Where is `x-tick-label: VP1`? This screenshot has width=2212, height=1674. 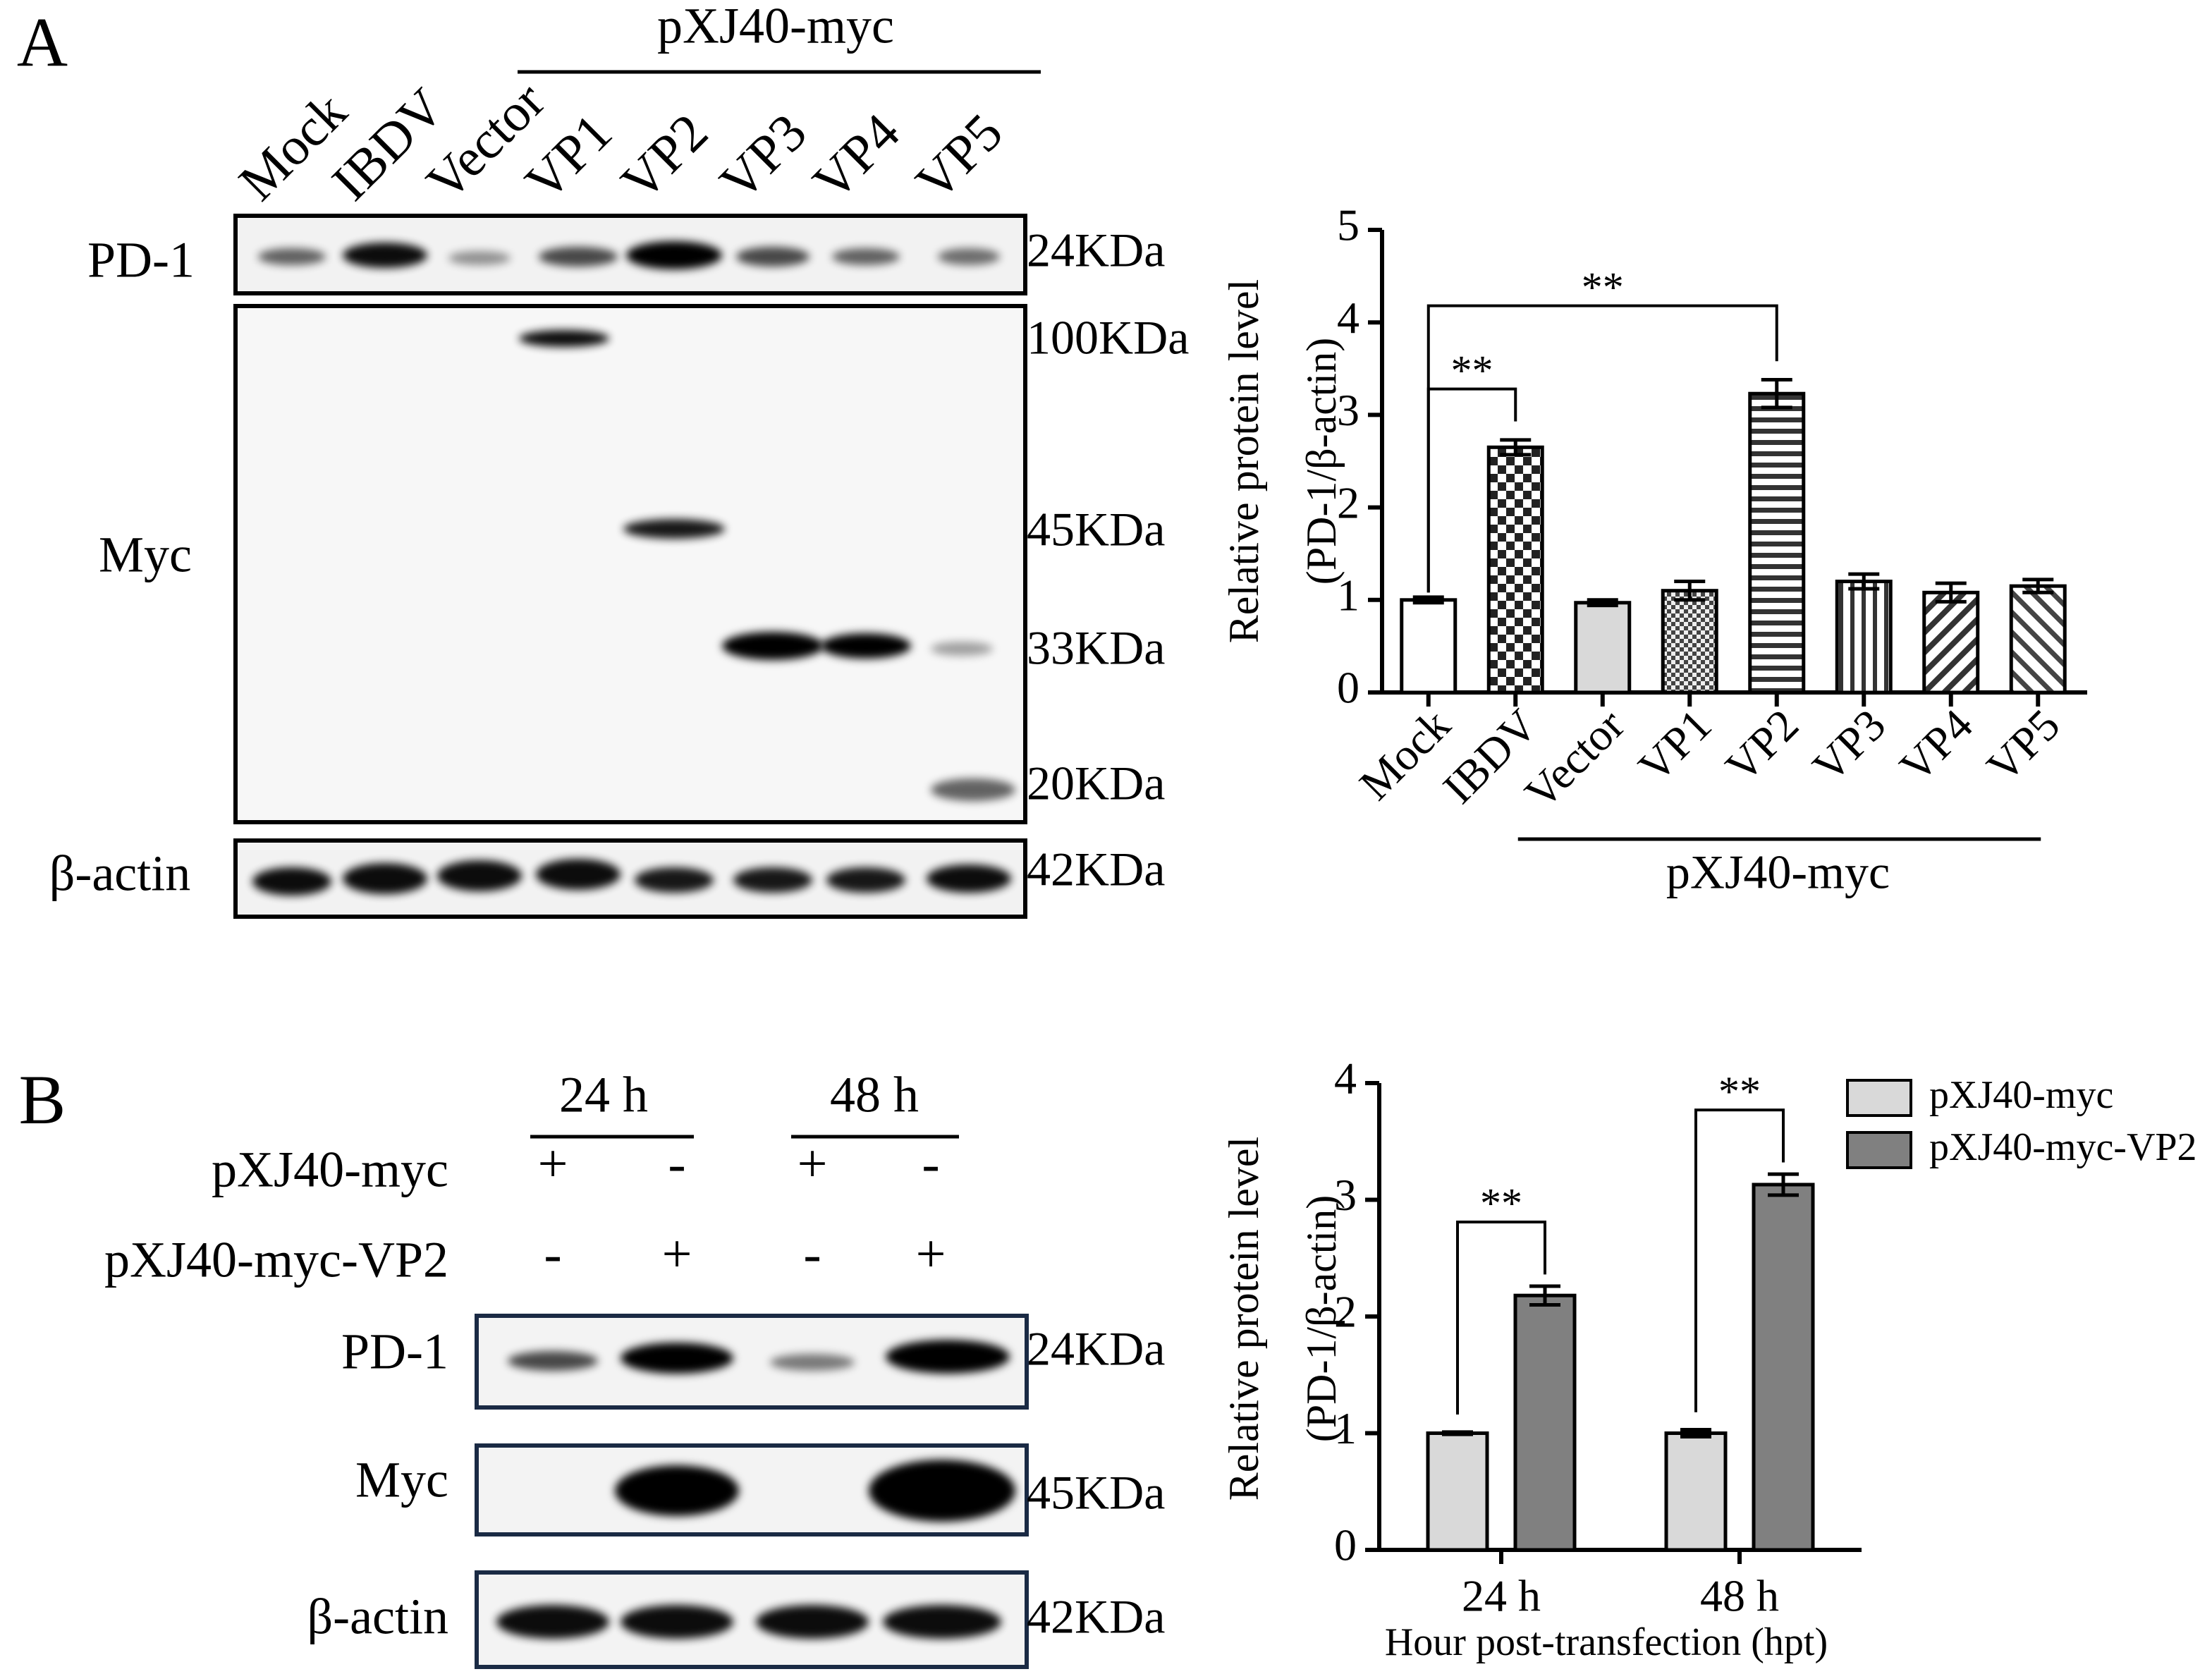
x-tick-label: VP1 is located at coordinates (1675, 745).